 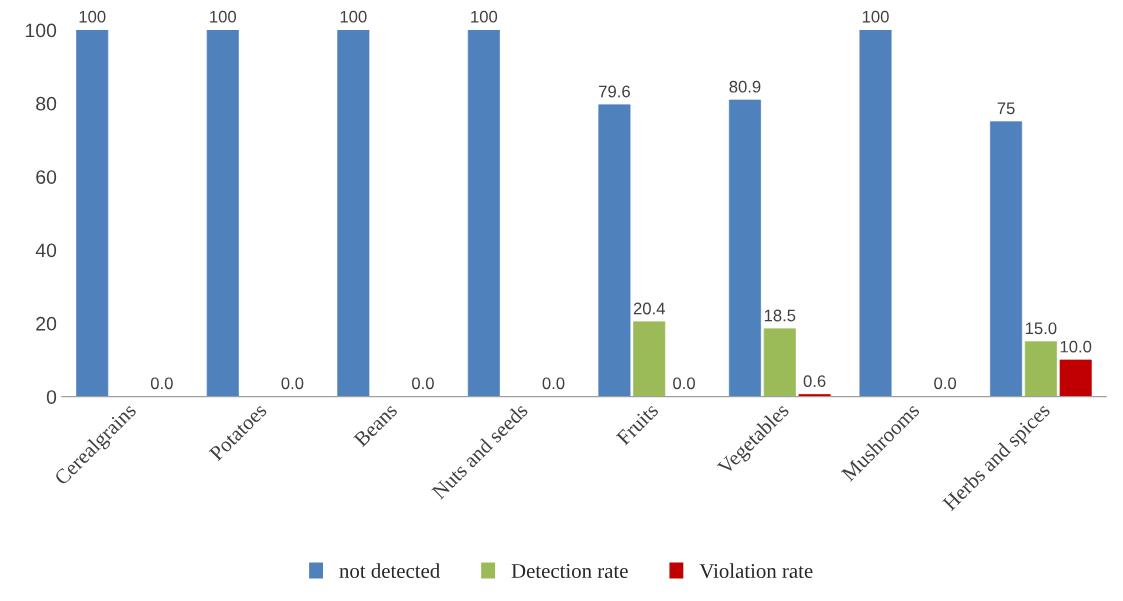 I want to click on data-label: 75, so click(x=1006, y=108).